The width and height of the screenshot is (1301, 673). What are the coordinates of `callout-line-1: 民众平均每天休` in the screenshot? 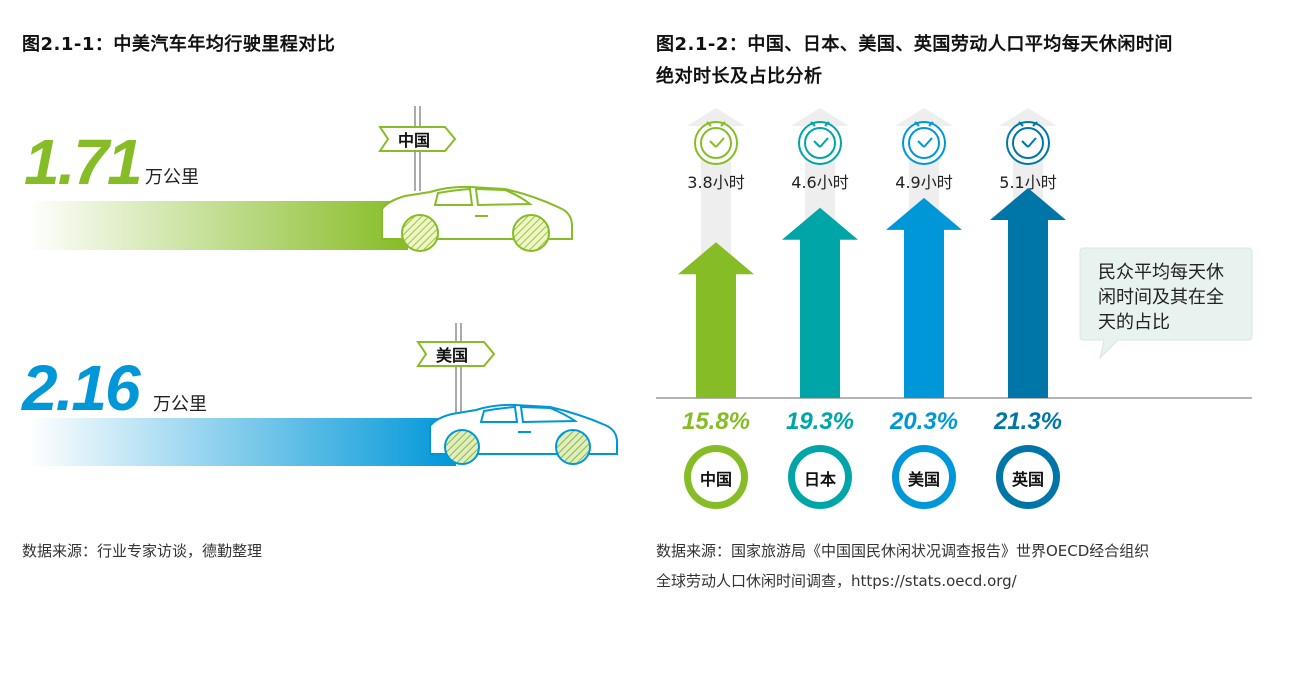 It's located at (1161, 272).